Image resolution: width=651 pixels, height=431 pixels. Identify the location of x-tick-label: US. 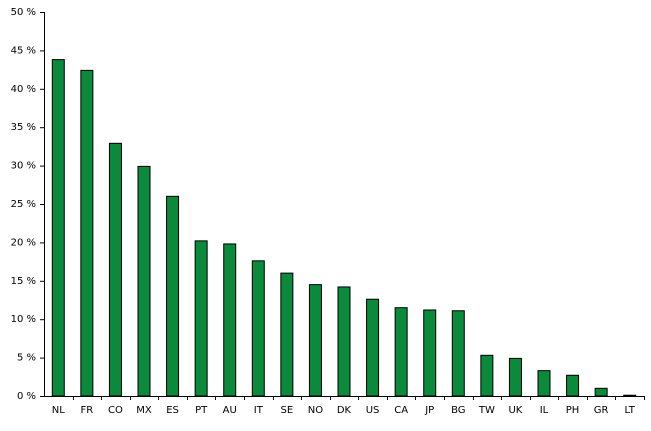
(373, 410).